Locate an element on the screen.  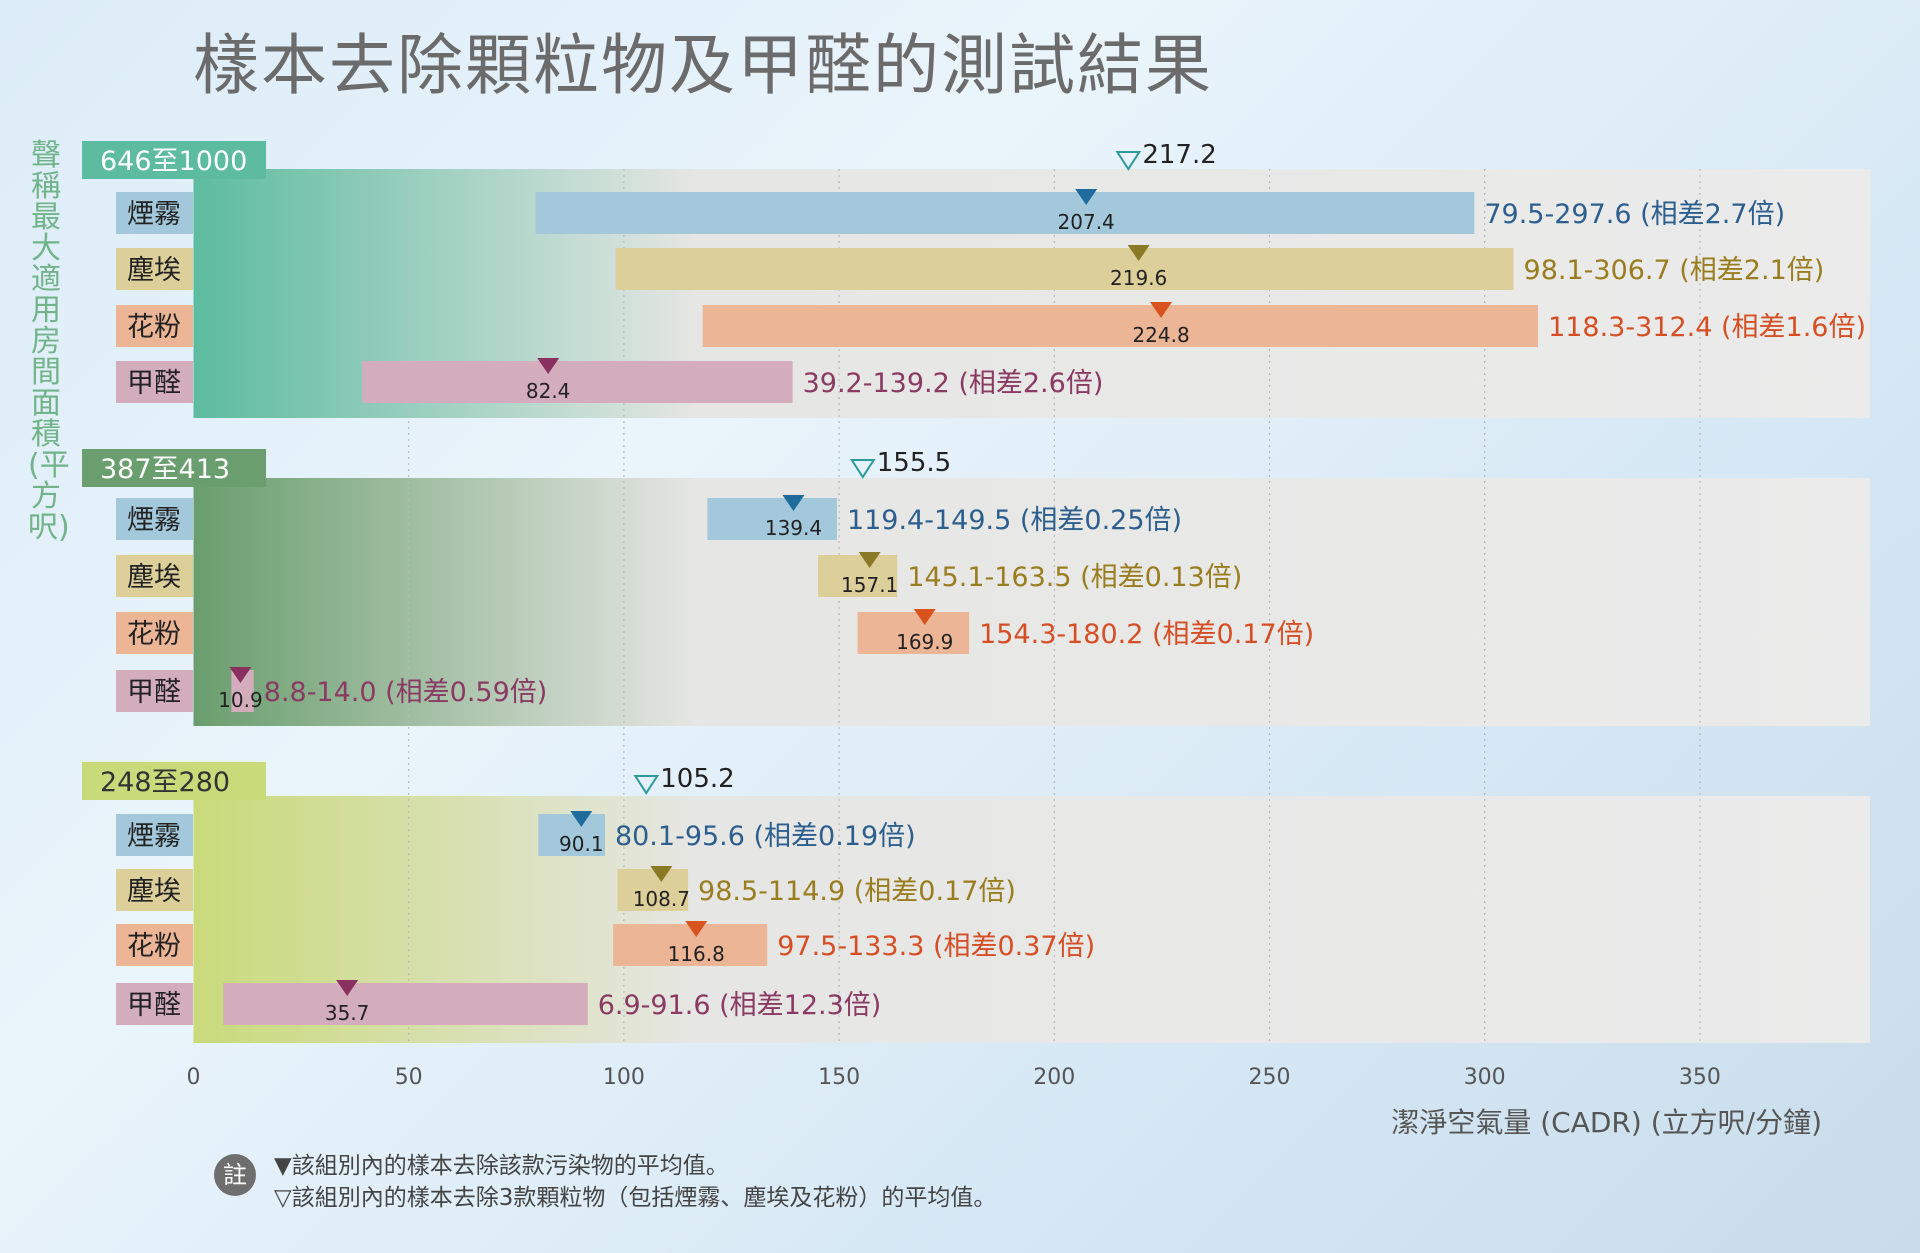
note-line-overall-avg: ▽該組別內的樣本去除3款顆粒物（包括煙霧、塵埃及花粉）的平均值。 is located at coordinates (635, 1198).